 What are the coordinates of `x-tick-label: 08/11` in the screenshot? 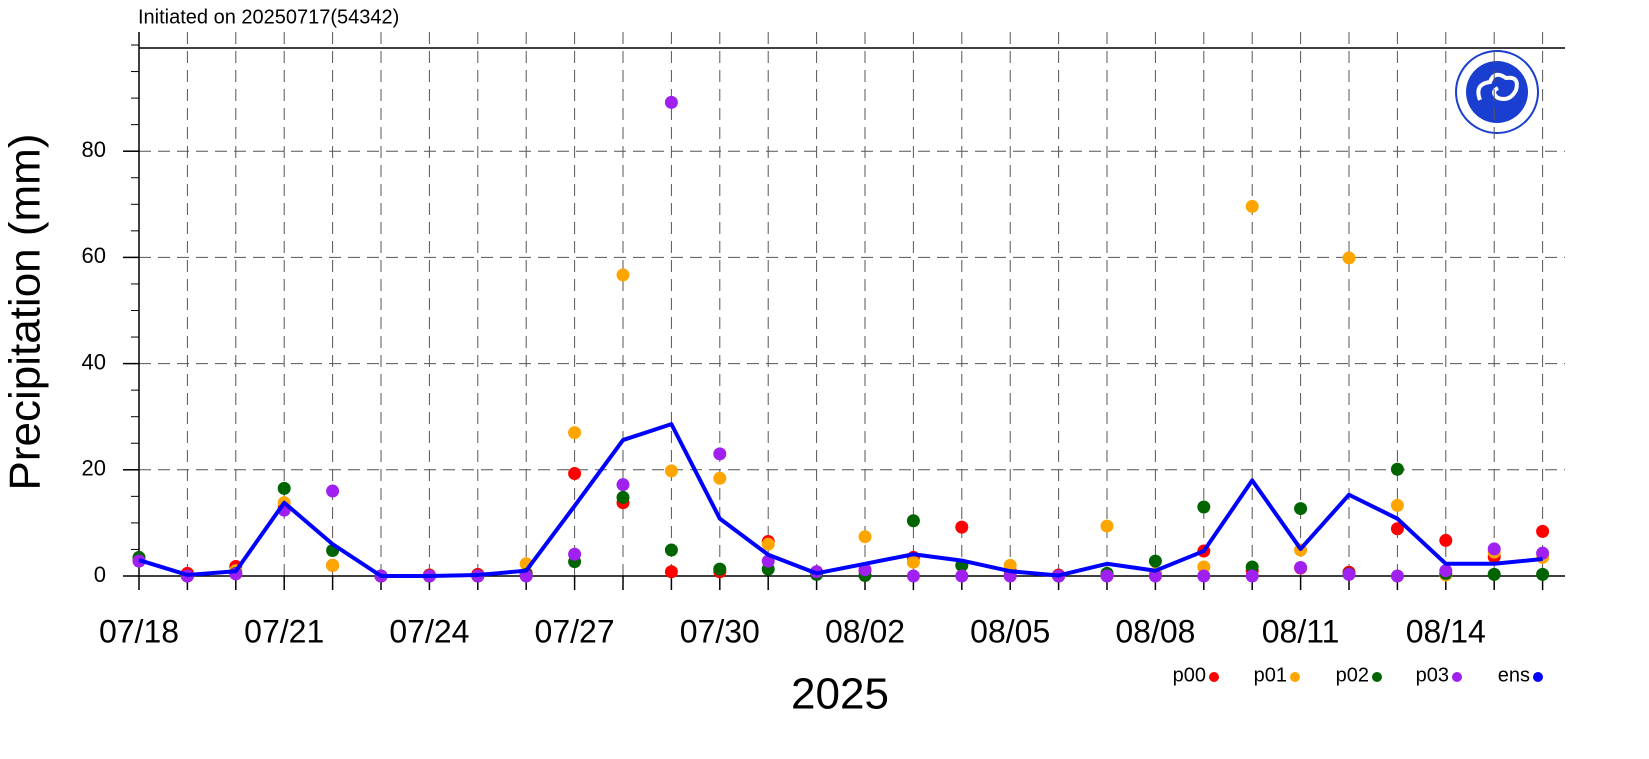 It's located at (1301, 631).